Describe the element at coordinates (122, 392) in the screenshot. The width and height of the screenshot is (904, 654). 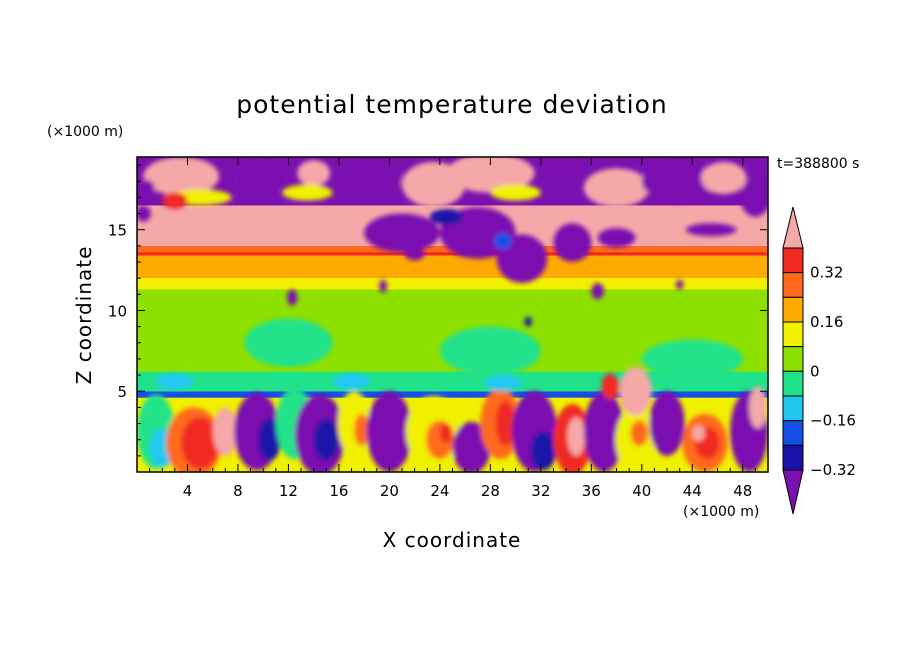
I see `y-tick-label: 5` at that location.